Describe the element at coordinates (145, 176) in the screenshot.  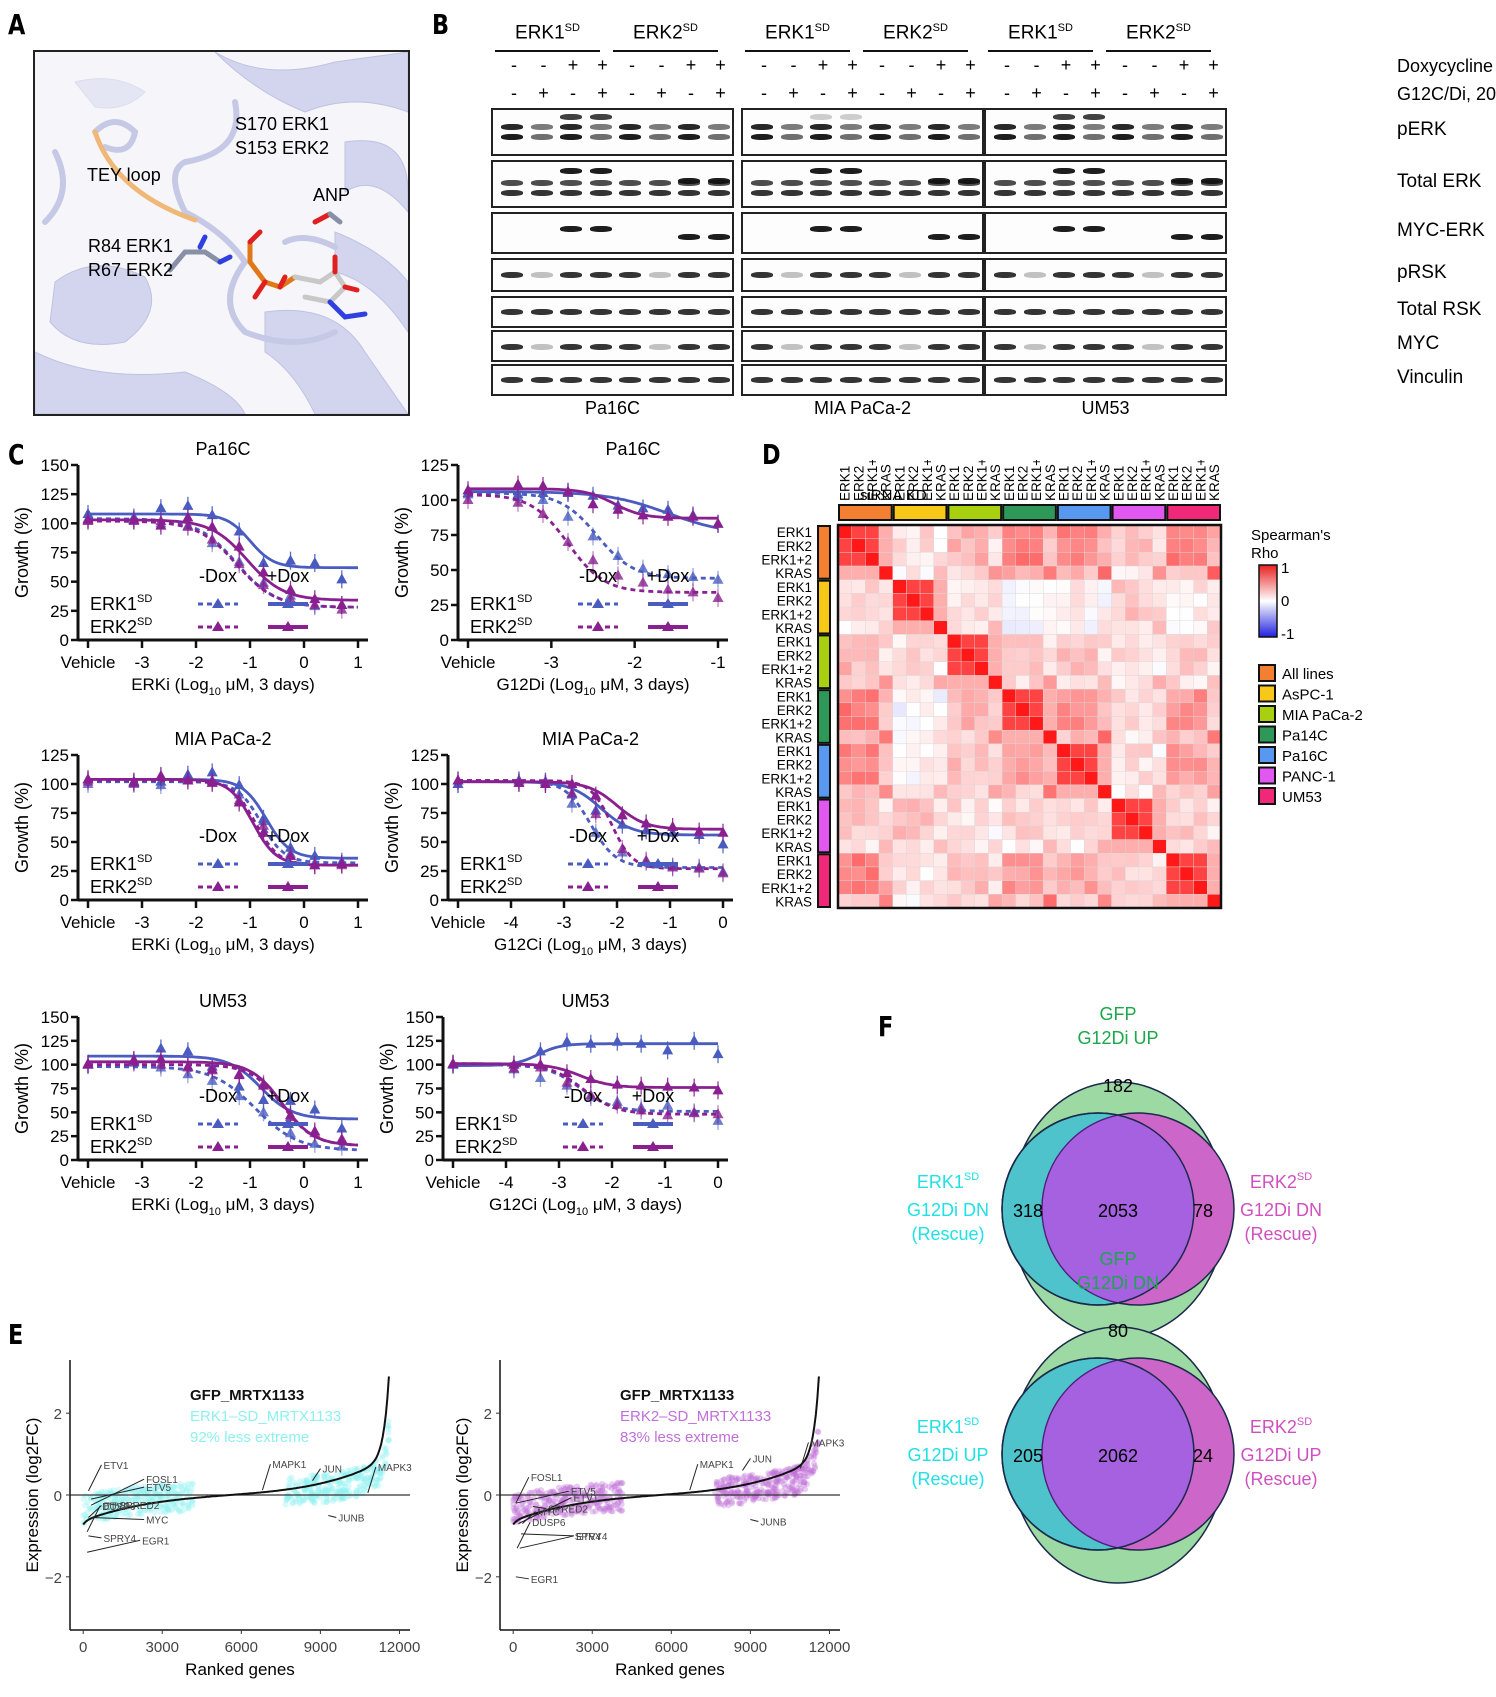
I see `tey-loop-ribbon` at that location.